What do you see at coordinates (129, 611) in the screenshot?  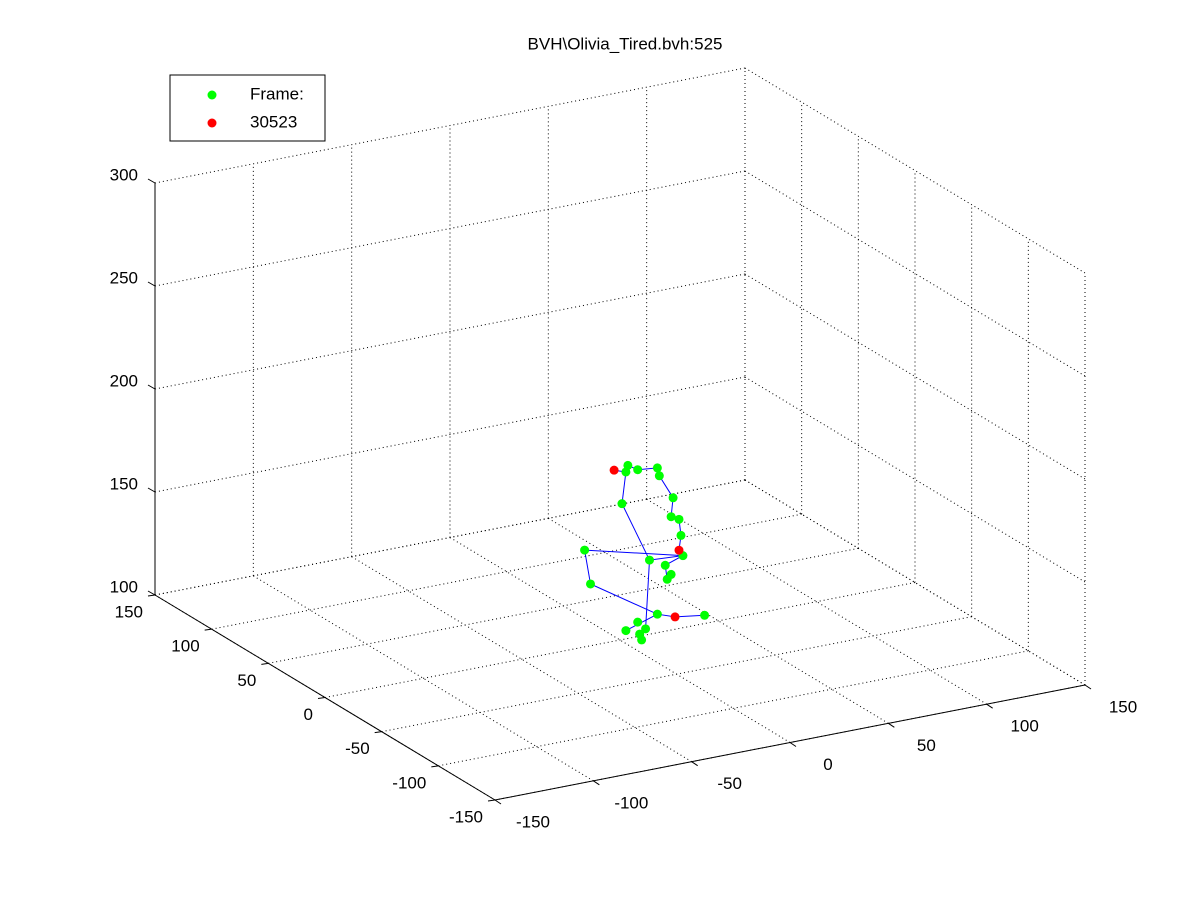 I see `y-tick-label: 150` at bounding box center [129, 611].